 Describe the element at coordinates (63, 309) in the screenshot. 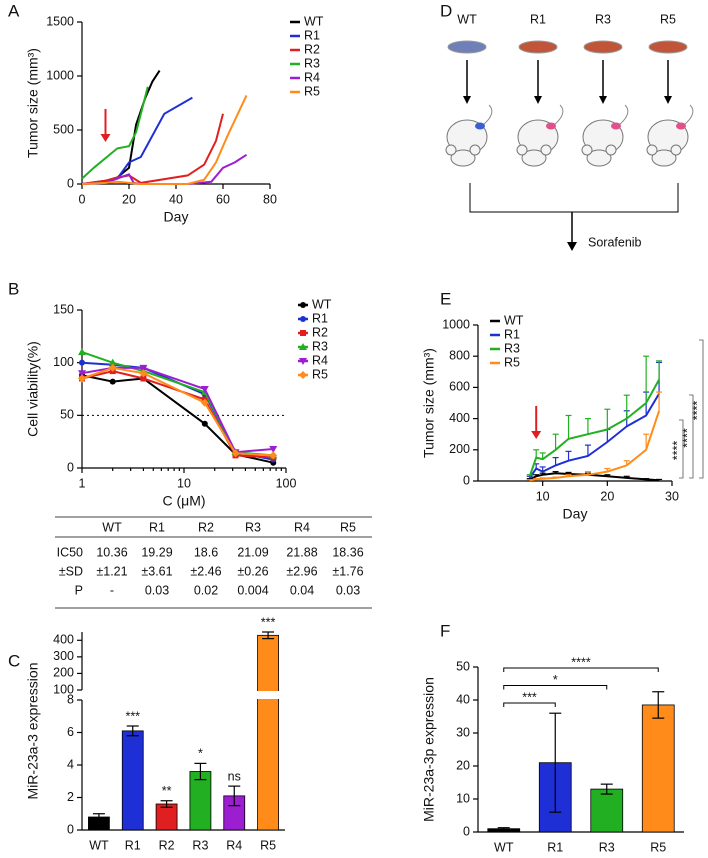

I see `y-tick-label: 150` at that location.